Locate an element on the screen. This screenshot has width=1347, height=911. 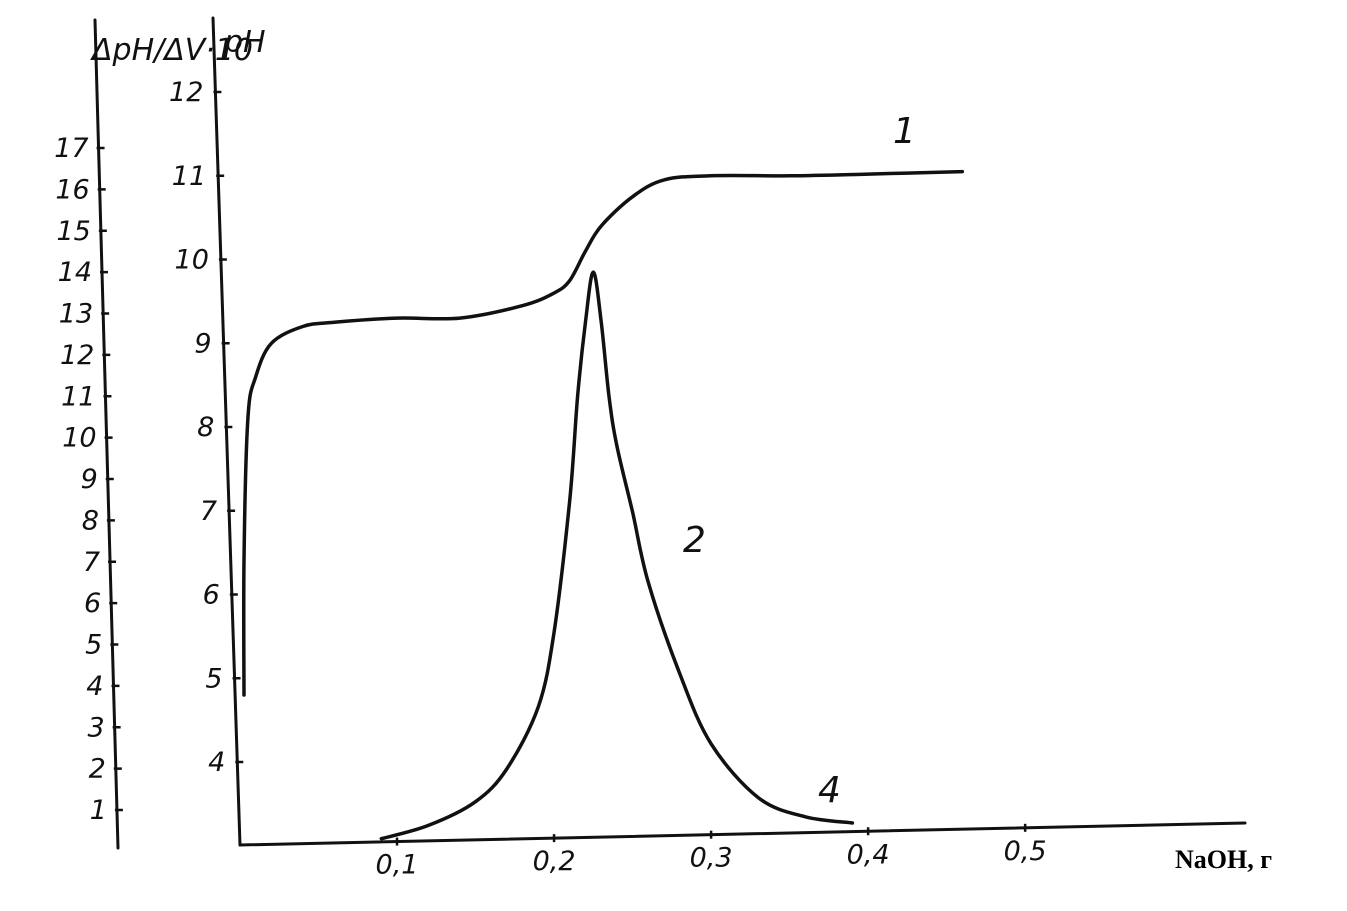
ph-tick-label-4: 4 is located at coordinates (216, 762).